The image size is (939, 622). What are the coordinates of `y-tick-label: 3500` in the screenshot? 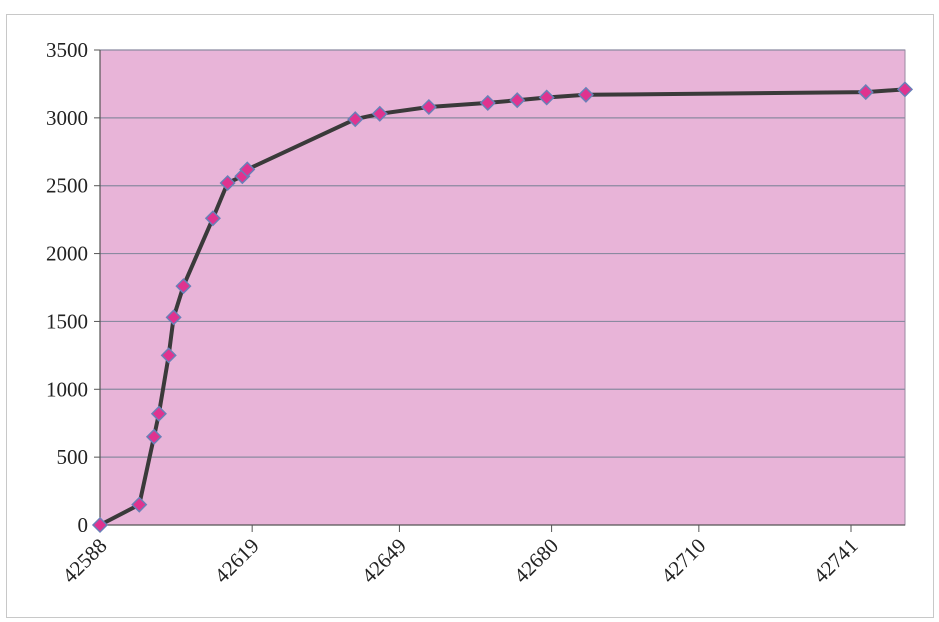 It's located at (67, 50).